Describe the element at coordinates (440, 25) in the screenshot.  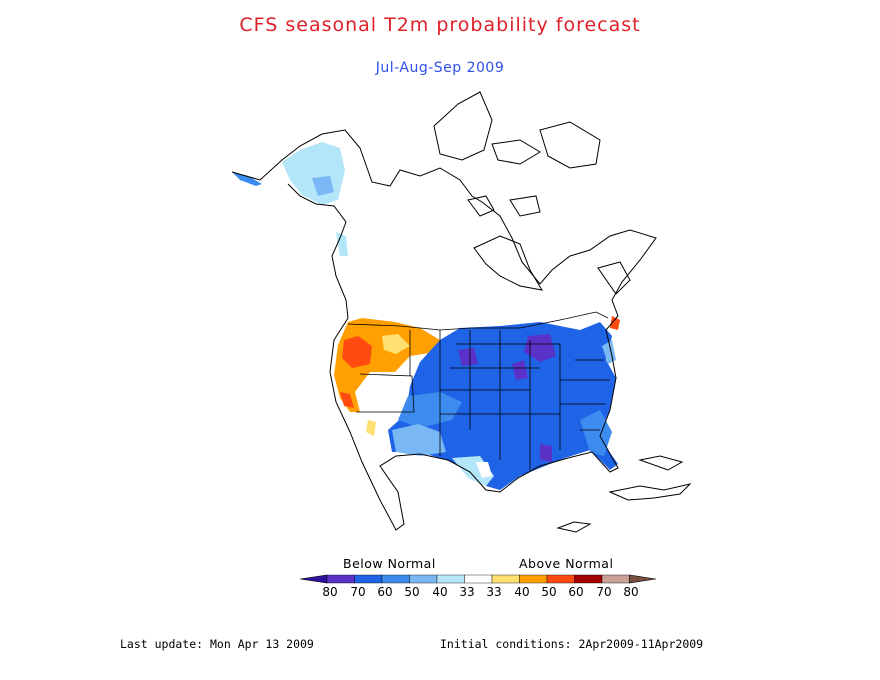
I see `map-title: CFS seasonal T2m probability forecast` at that location.